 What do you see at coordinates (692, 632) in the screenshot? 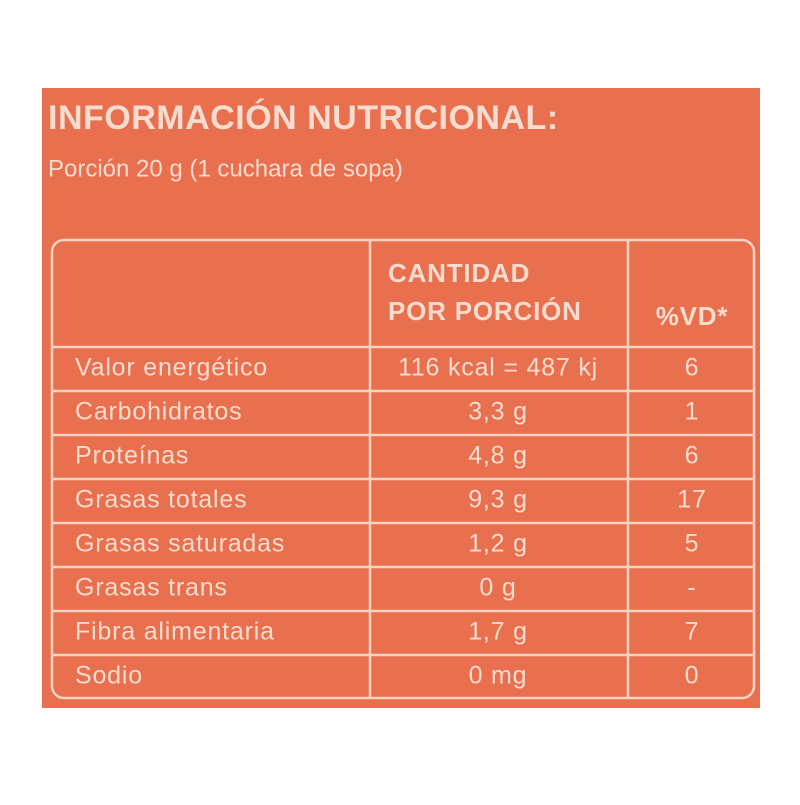
I see `daily-value: 7` at bounding box center [692, 632].